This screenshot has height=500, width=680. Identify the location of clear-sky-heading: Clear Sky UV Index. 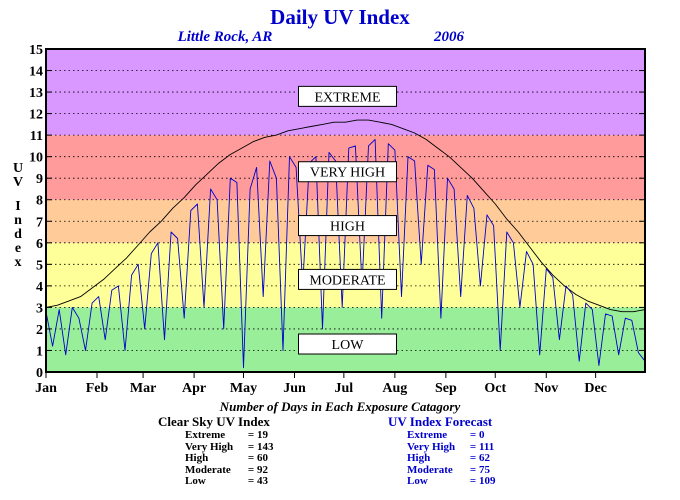
(214, 421).